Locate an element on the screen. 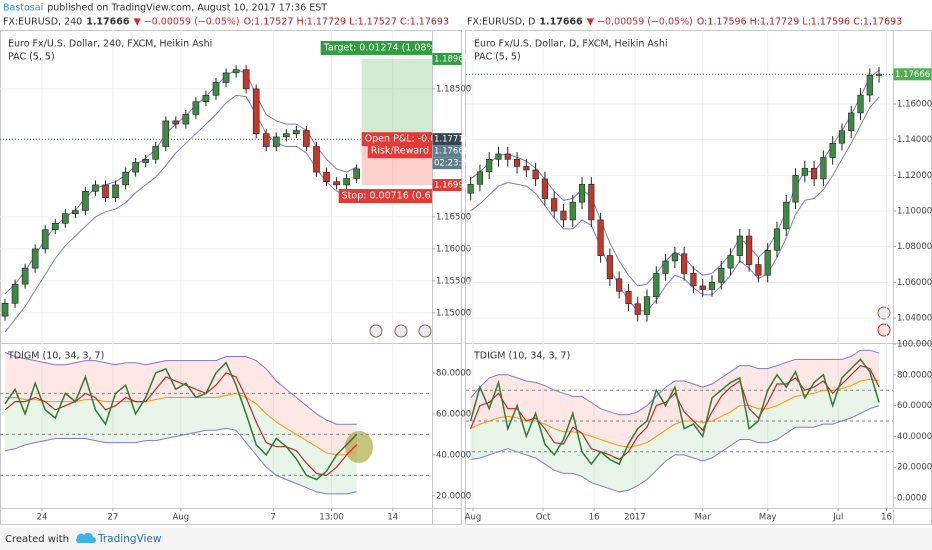 The width and height of the screenshot is (932, 550). x-tick-label: 24 is located at coordinates (42, 518).